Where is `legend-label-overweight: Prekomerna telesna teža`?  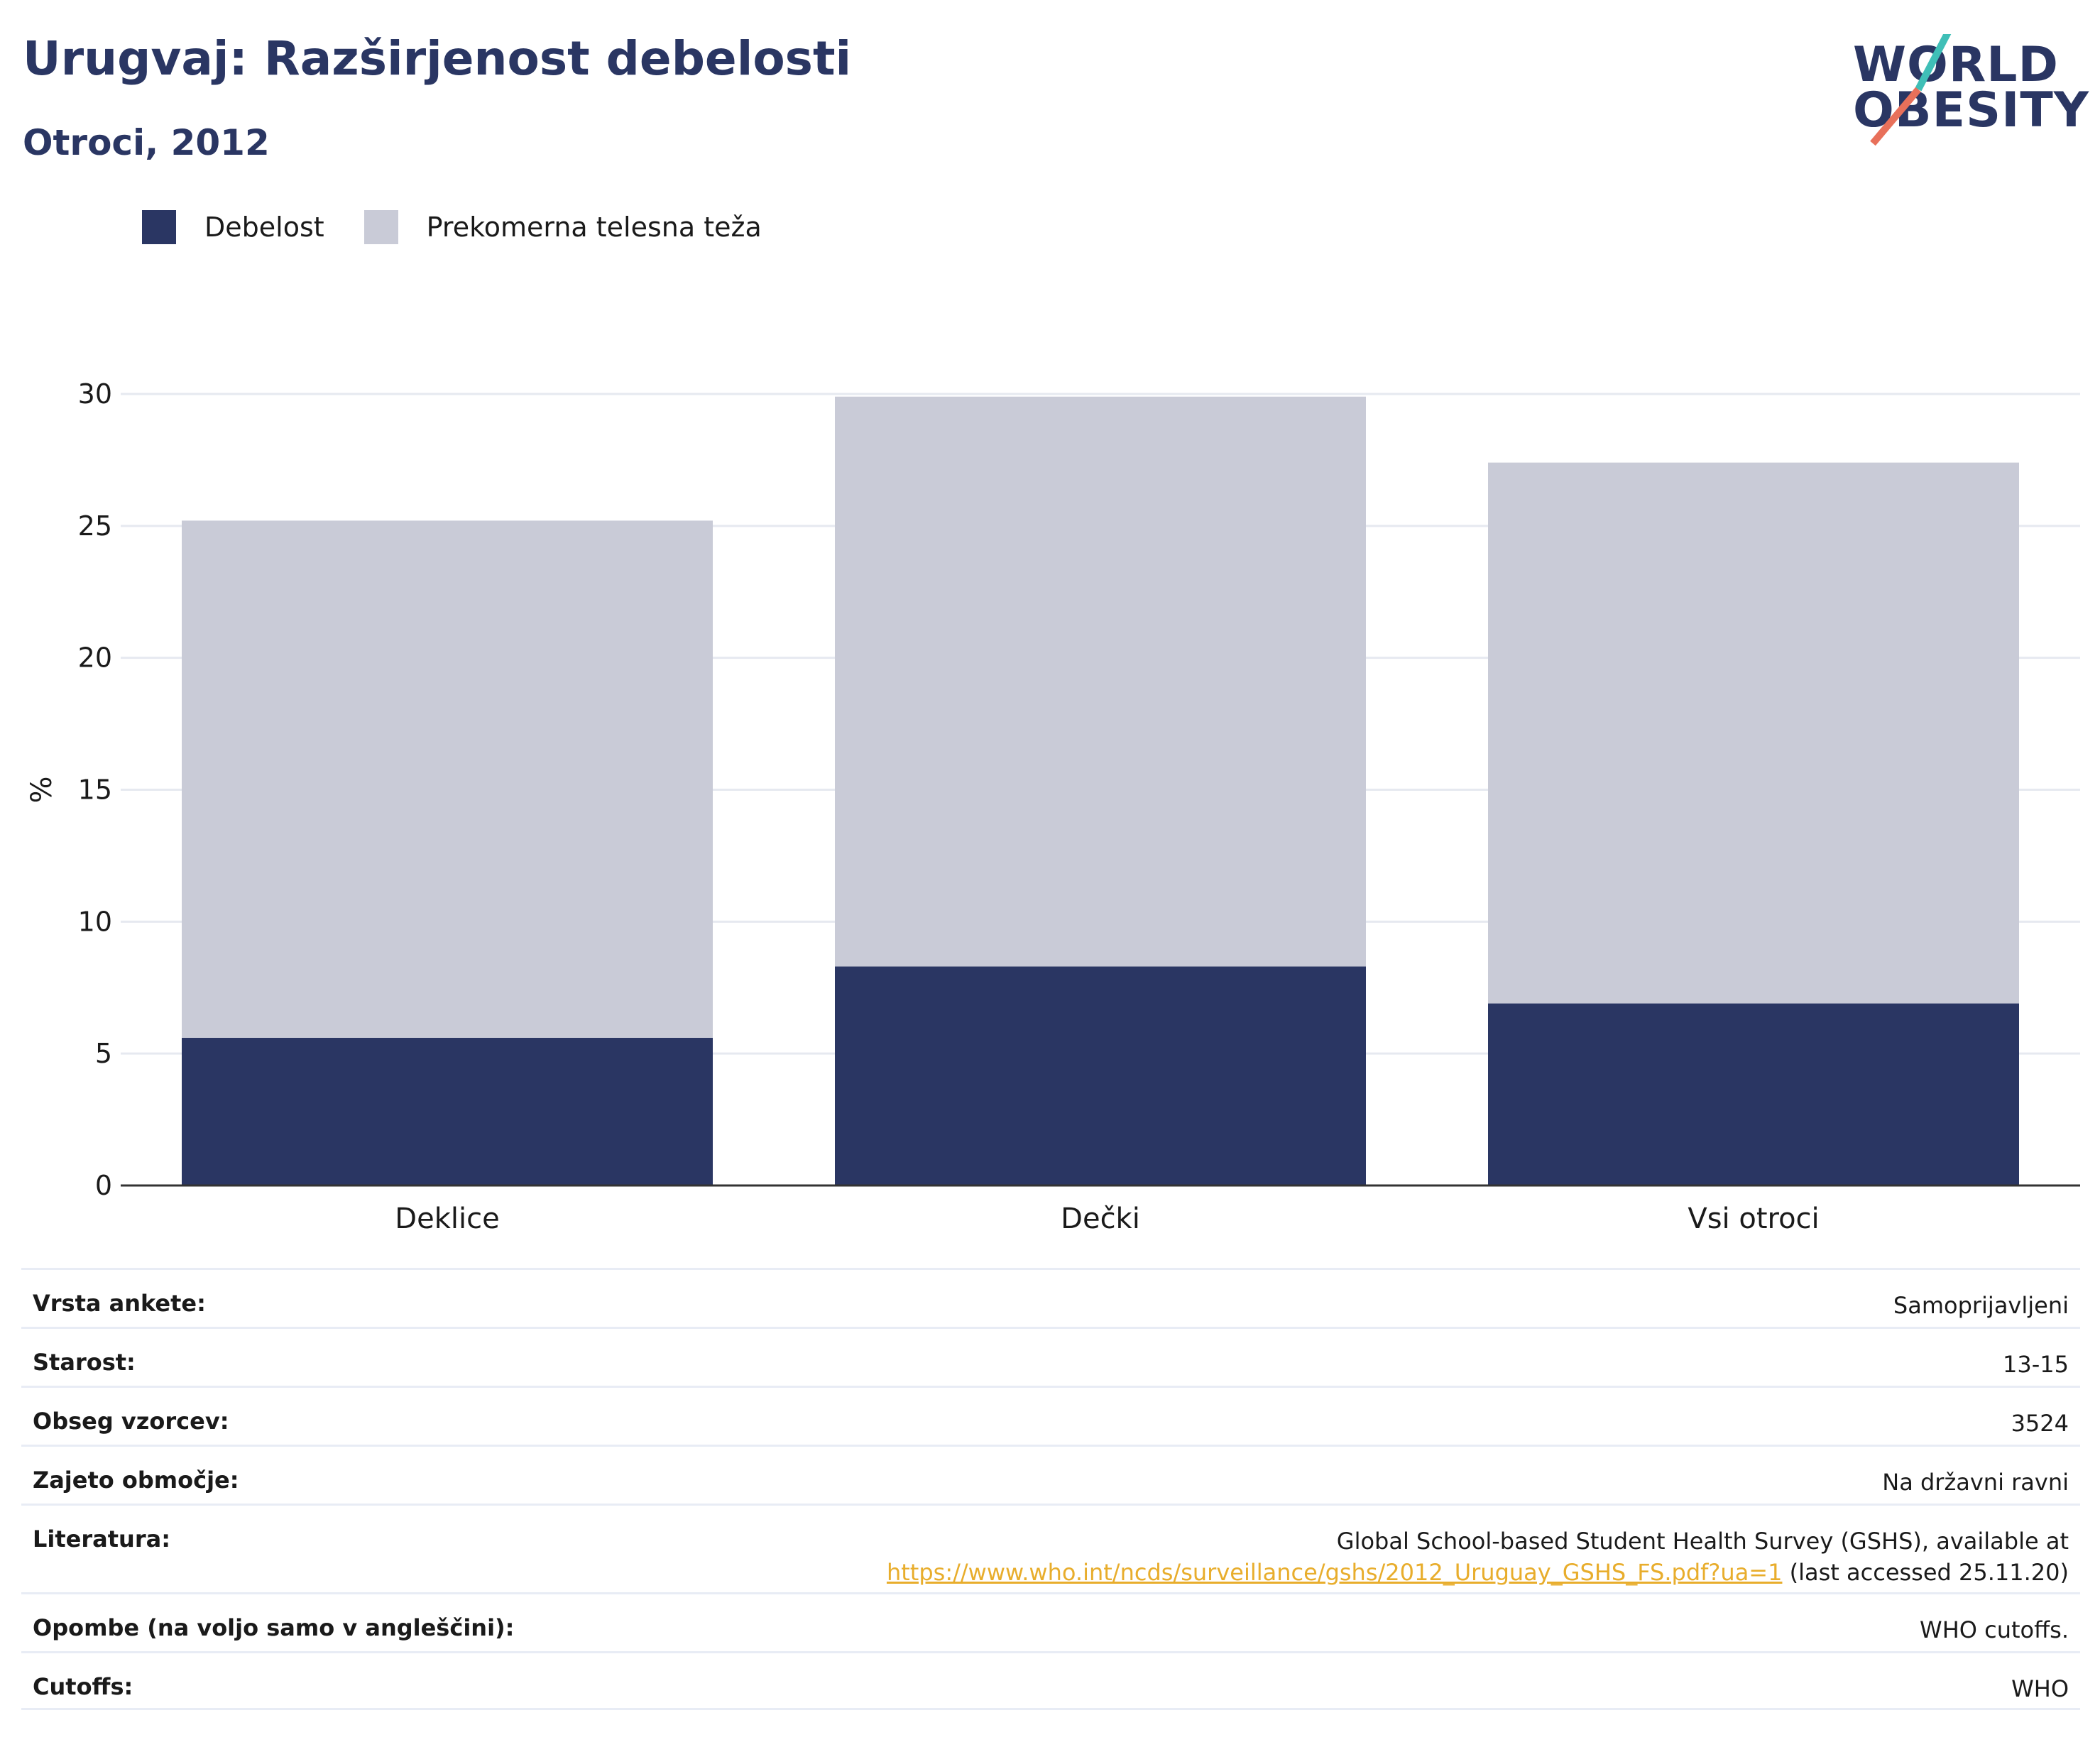 legend-label-overweight: Prekomerna telesna teža is located at coordinates (594, 227).